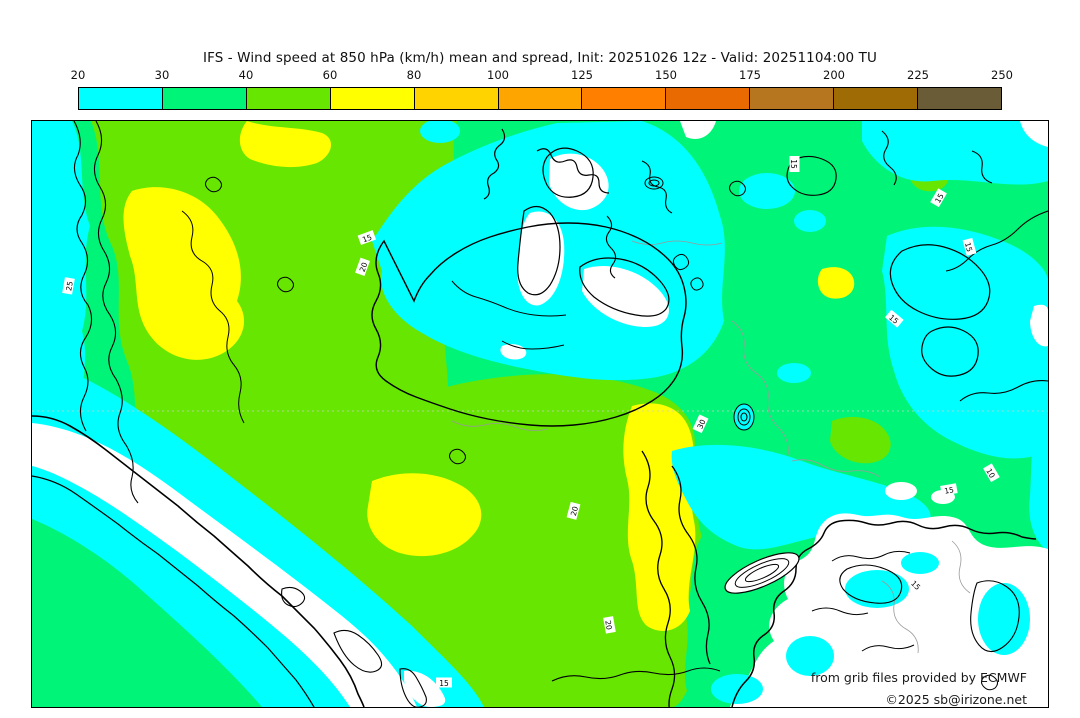 Image resolution: width=1080 pixels, height=718 pixels. I want to click on colorbar-tick-60: 60, so click(330, 75).